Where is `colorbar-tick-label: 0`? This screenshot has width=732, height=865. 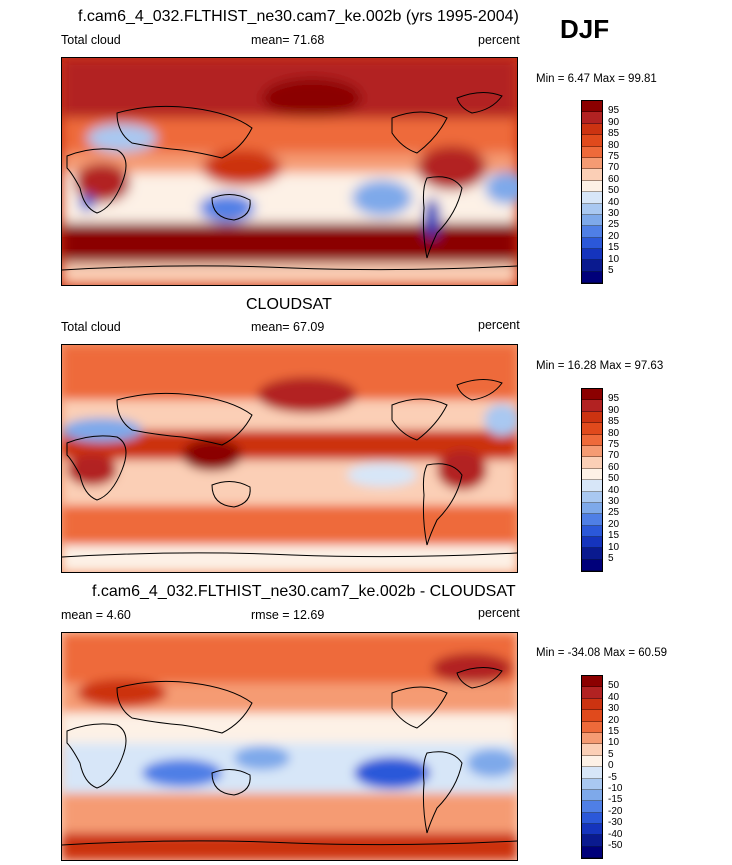 colorbar-tick-label: 0 is located at coordinates (611, 766).